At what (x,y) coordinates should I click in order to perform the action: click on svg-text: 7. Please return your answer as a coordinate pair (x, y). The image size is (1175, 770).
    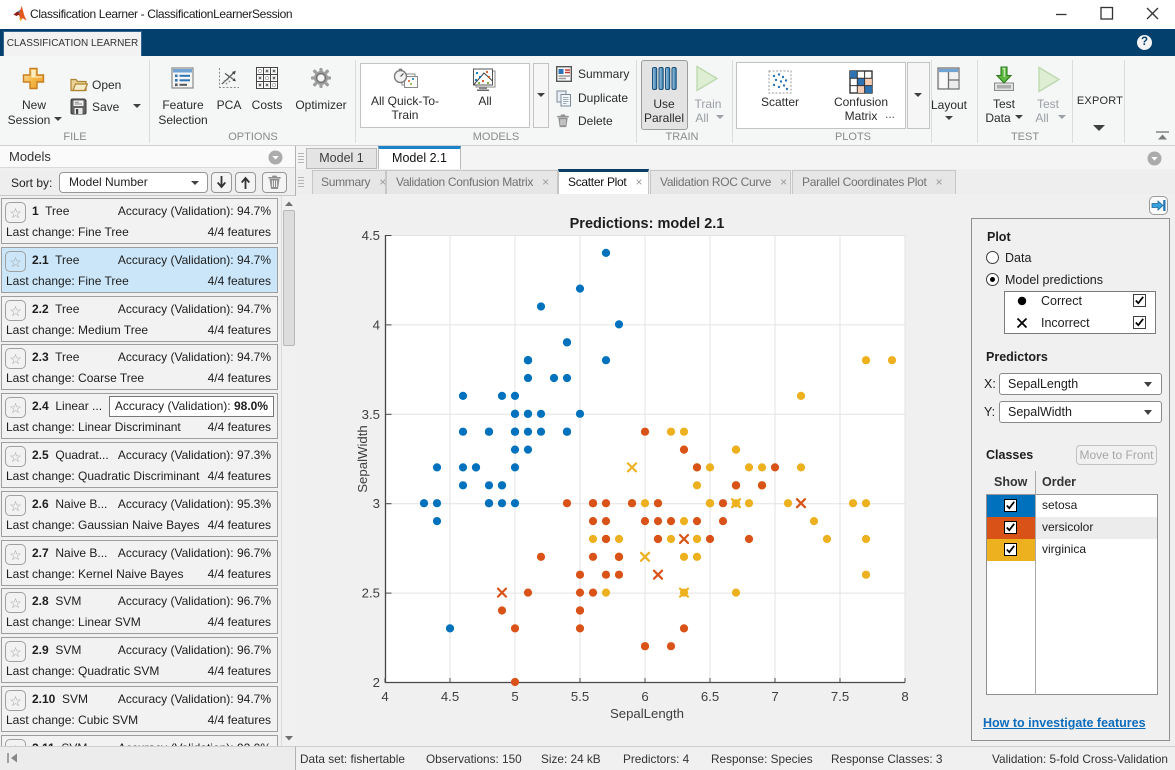
    Looking at the image, I should click on (774, 696).